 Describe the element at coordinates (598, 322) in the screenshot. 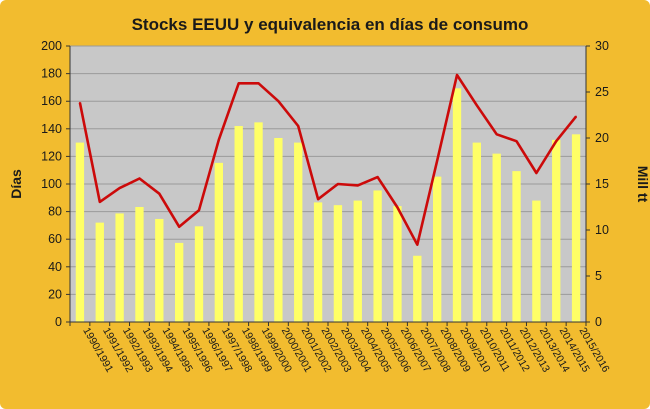

I see `y-right-tick-label: 0` at that location.